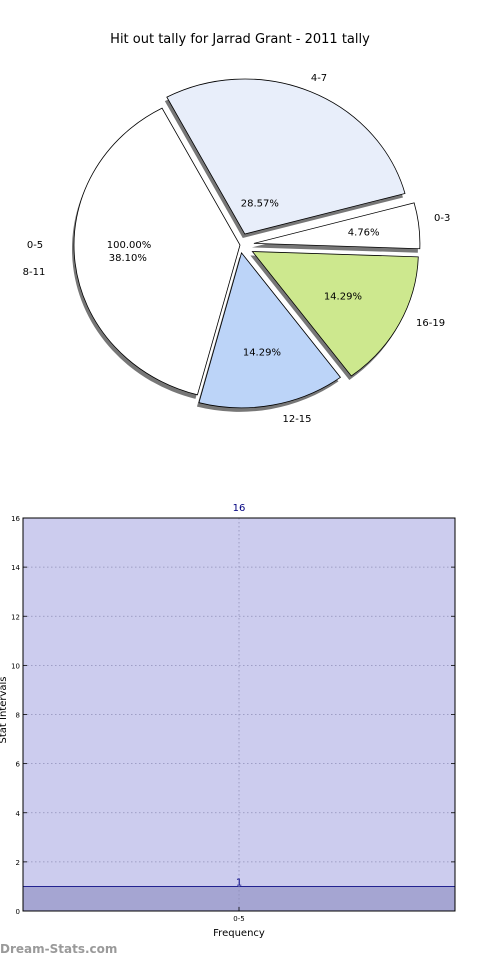  Describe the element at coordinates (34, 272) in the screenshot. I see `pie-slice-label: 8-11` at that location.